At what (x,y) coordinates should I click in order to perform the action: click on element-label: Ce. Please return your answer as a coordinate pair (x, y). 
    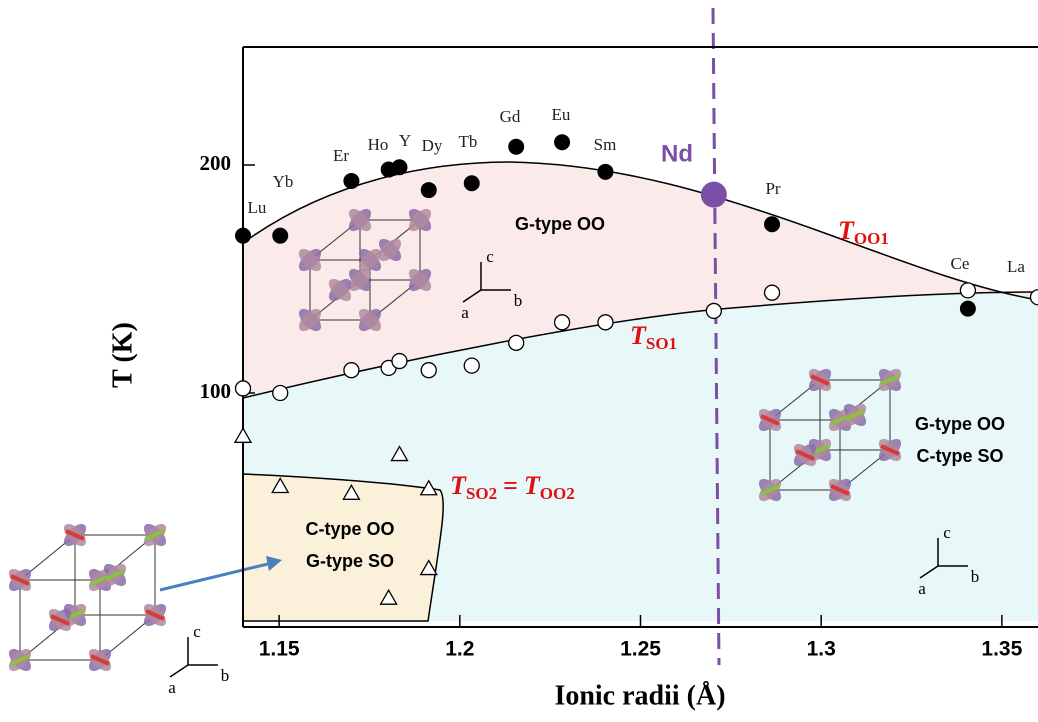
    Looking at the image, I should click on (960, 263).